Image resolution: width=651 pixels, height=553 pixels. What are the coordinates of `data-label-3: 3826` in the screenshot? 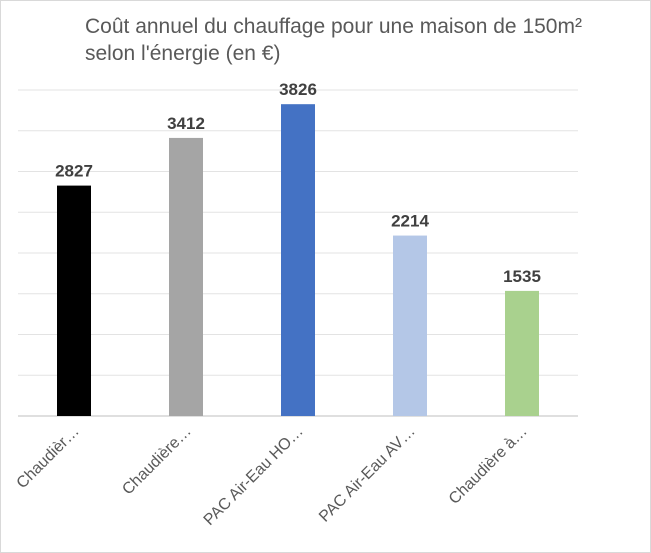 It's located at (298, 89).